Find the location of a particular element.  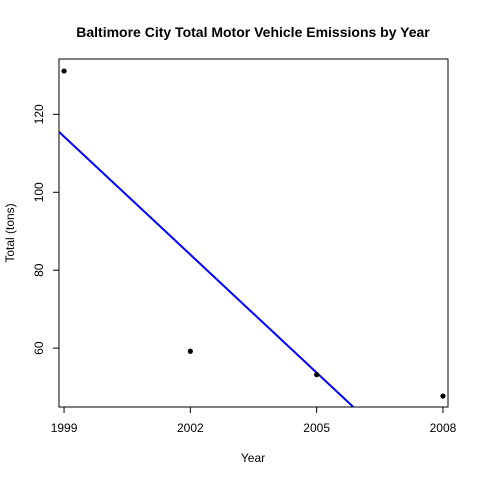

y-tick-label: 100 is located at coordinates (39, 192).